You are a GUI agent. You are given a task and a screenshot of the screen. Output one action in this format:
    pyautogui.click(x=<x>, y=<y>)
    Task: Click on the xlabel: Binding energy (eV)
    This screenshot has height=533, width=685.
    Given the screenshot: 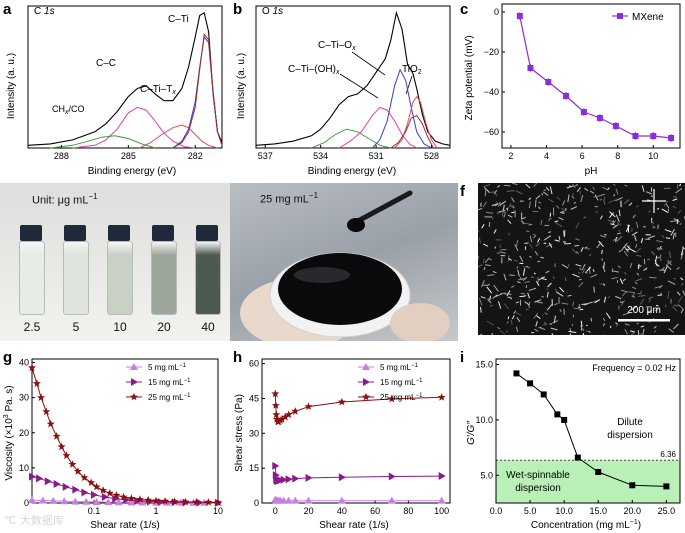 What is the action you would take?
    pyautogui.click(x=352, y=171)
    